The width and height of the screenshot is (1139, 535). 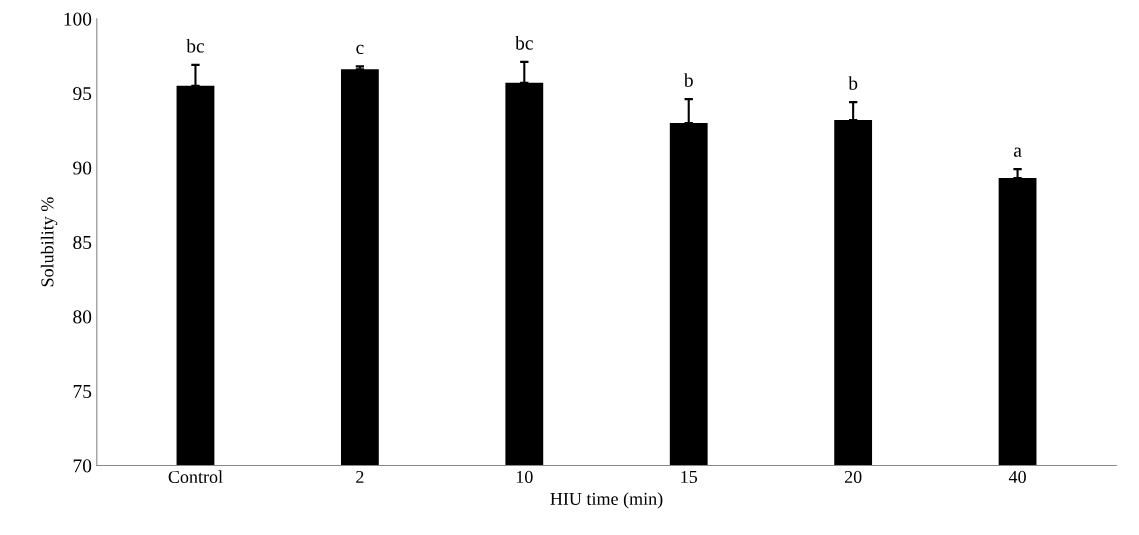 I want to click on y-axis-title: Solubility %, so click(x=49, y=242).